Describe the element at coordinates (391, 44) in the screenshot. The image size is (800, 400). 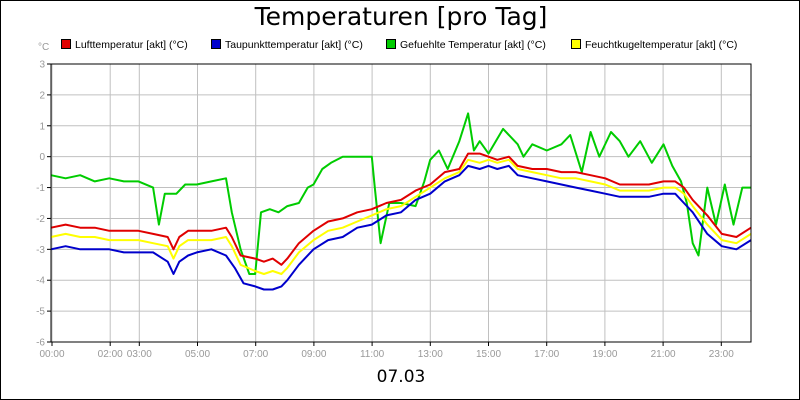
I see `legend-swatch-green` at that location.